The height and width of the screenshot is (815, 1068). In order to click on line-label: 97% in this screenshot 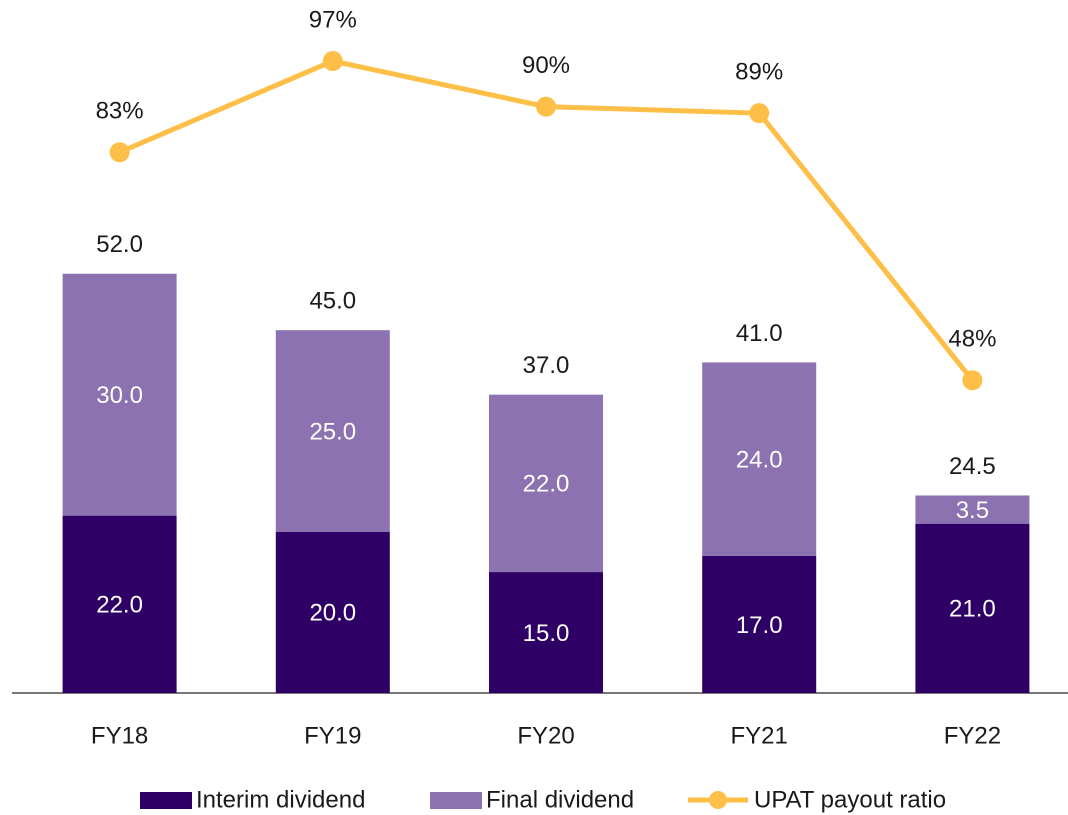, I will do `click(333, 19)`.